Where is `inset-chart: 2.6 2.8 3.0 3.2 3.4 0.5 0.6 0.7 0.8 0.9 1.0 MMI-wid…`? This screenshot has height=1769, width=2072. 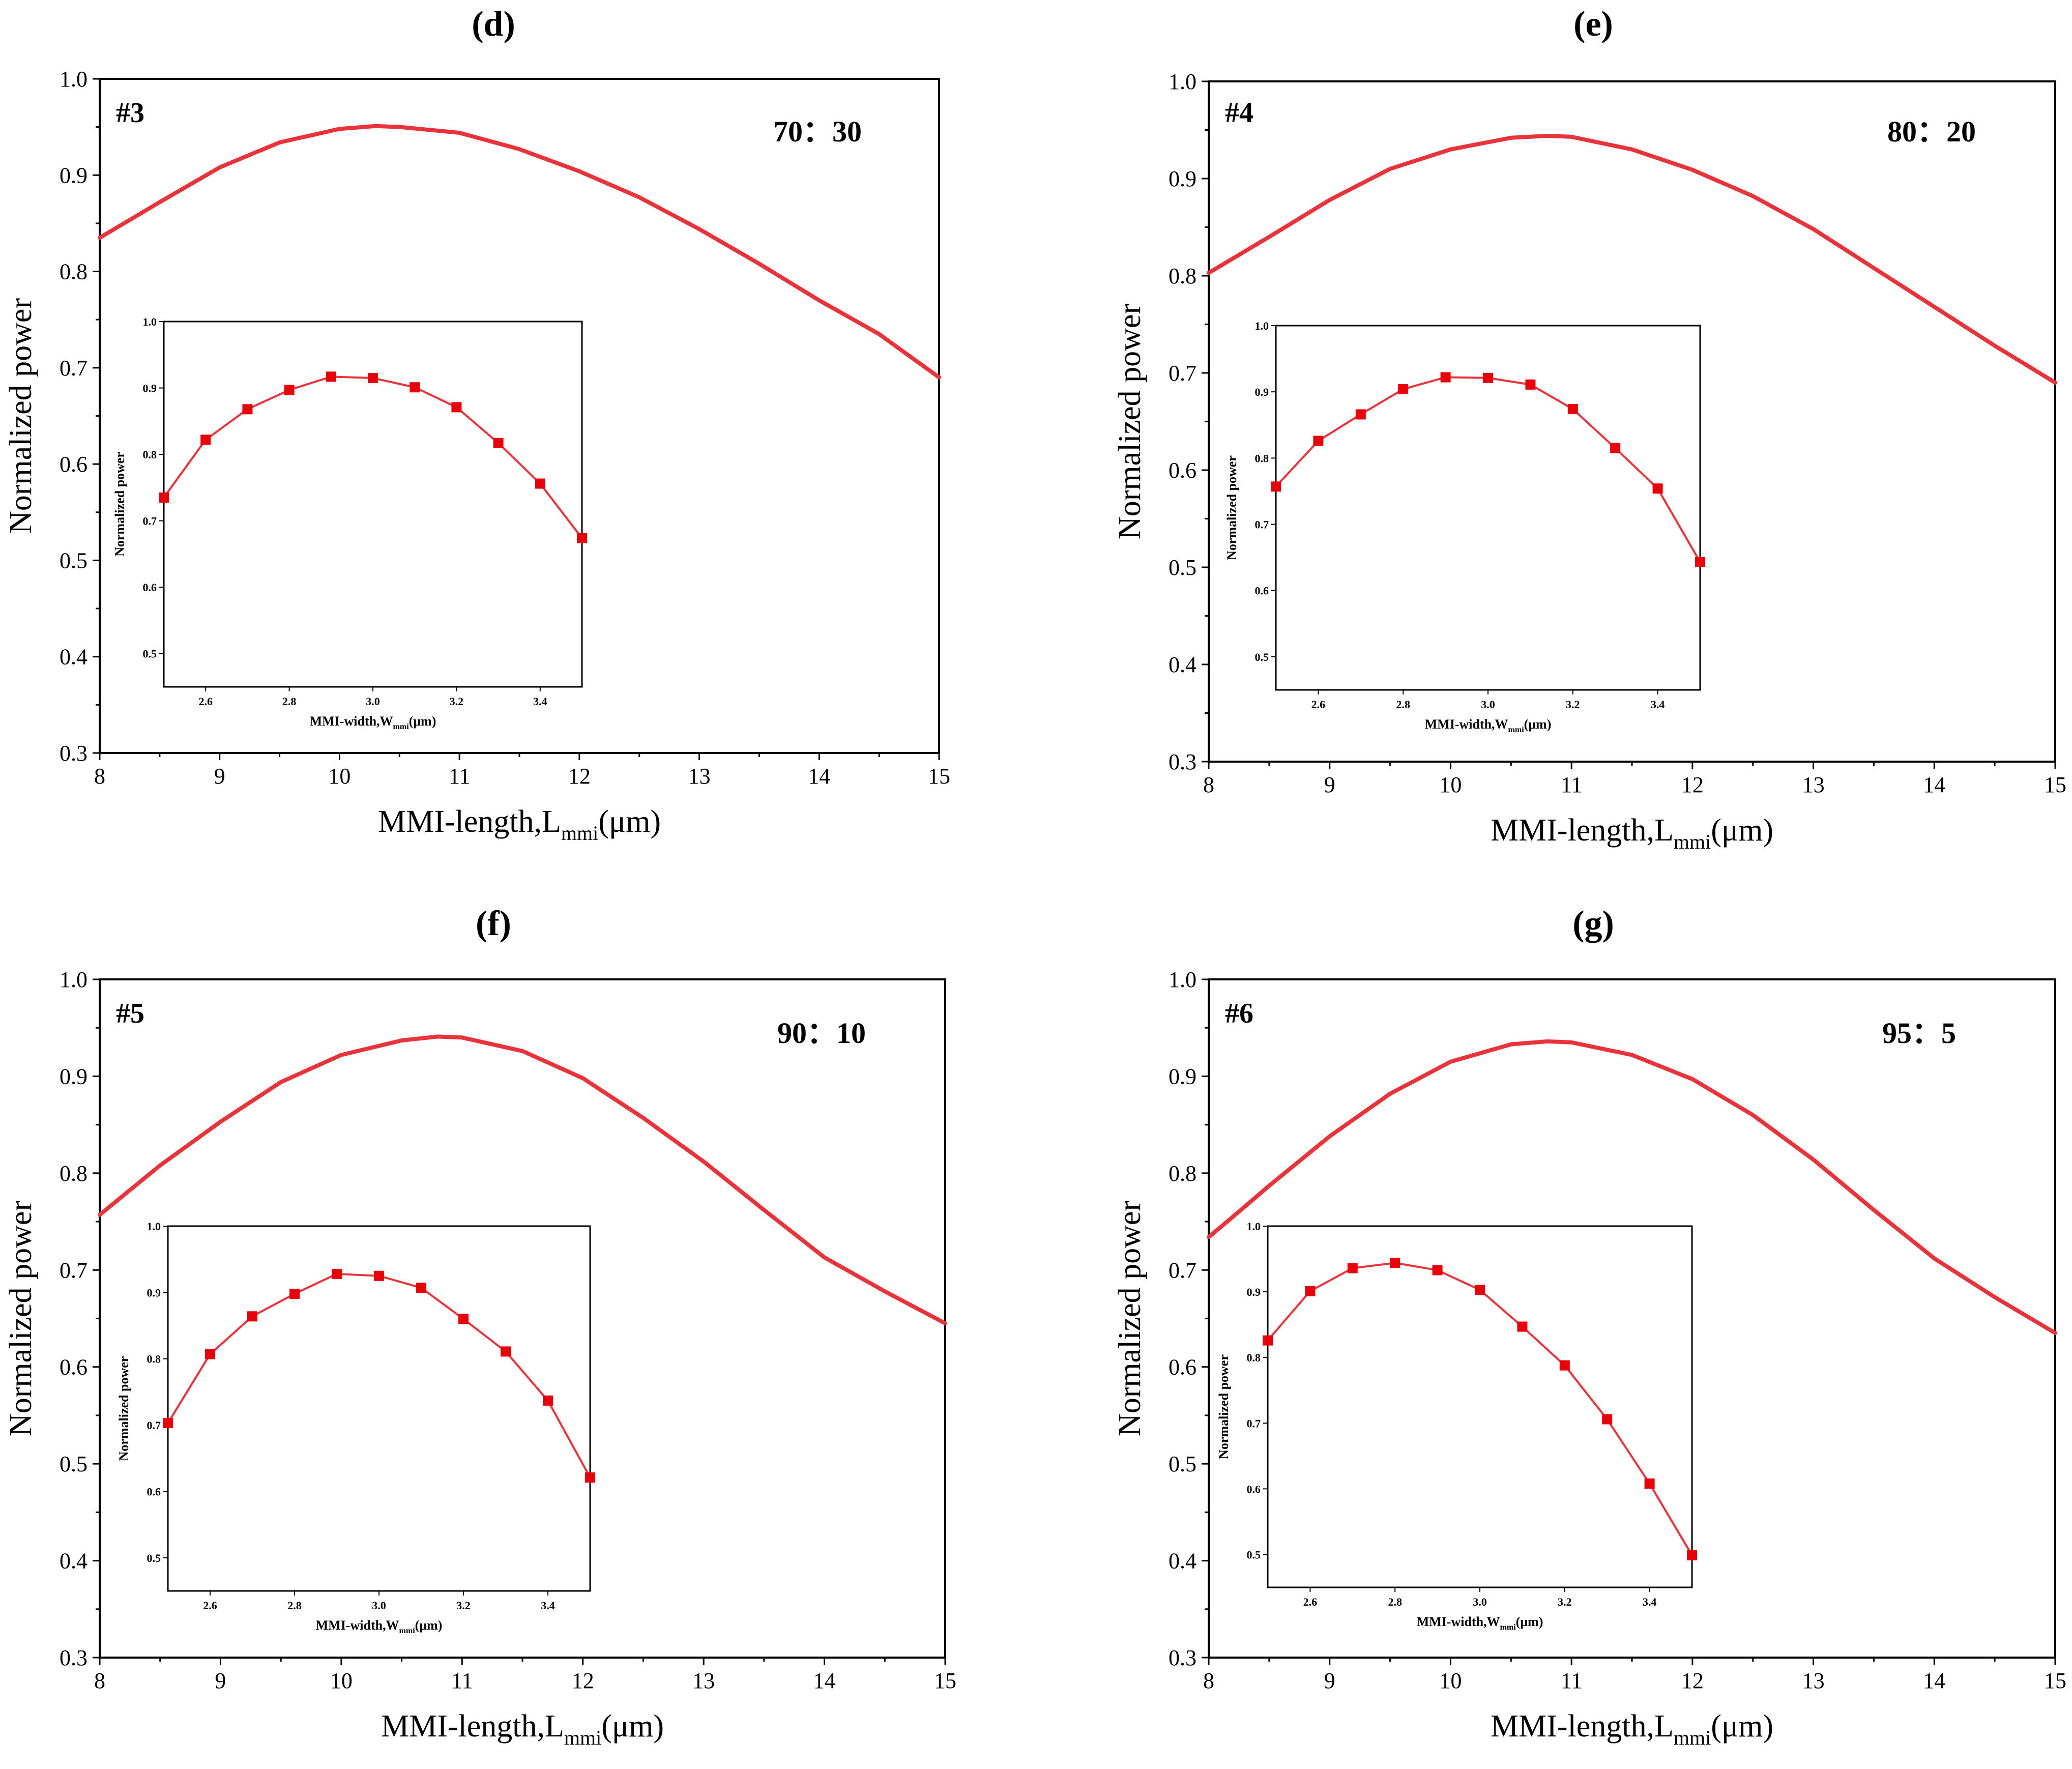
inset-chart: 2.6 2.8 3.0 3.2 3.4 0.5 0.6 0.7 0.8 0.9 1.0 MMI-wid… is located at coordinates (1456, 1426).